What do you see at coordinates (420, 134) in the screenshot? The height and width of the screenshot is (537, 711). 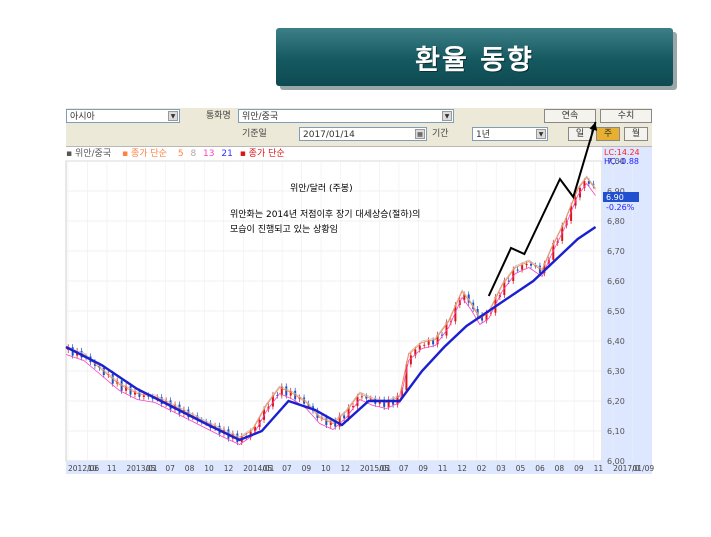 I see `calendar-icon: ▦` at bounding box center [420, 134].